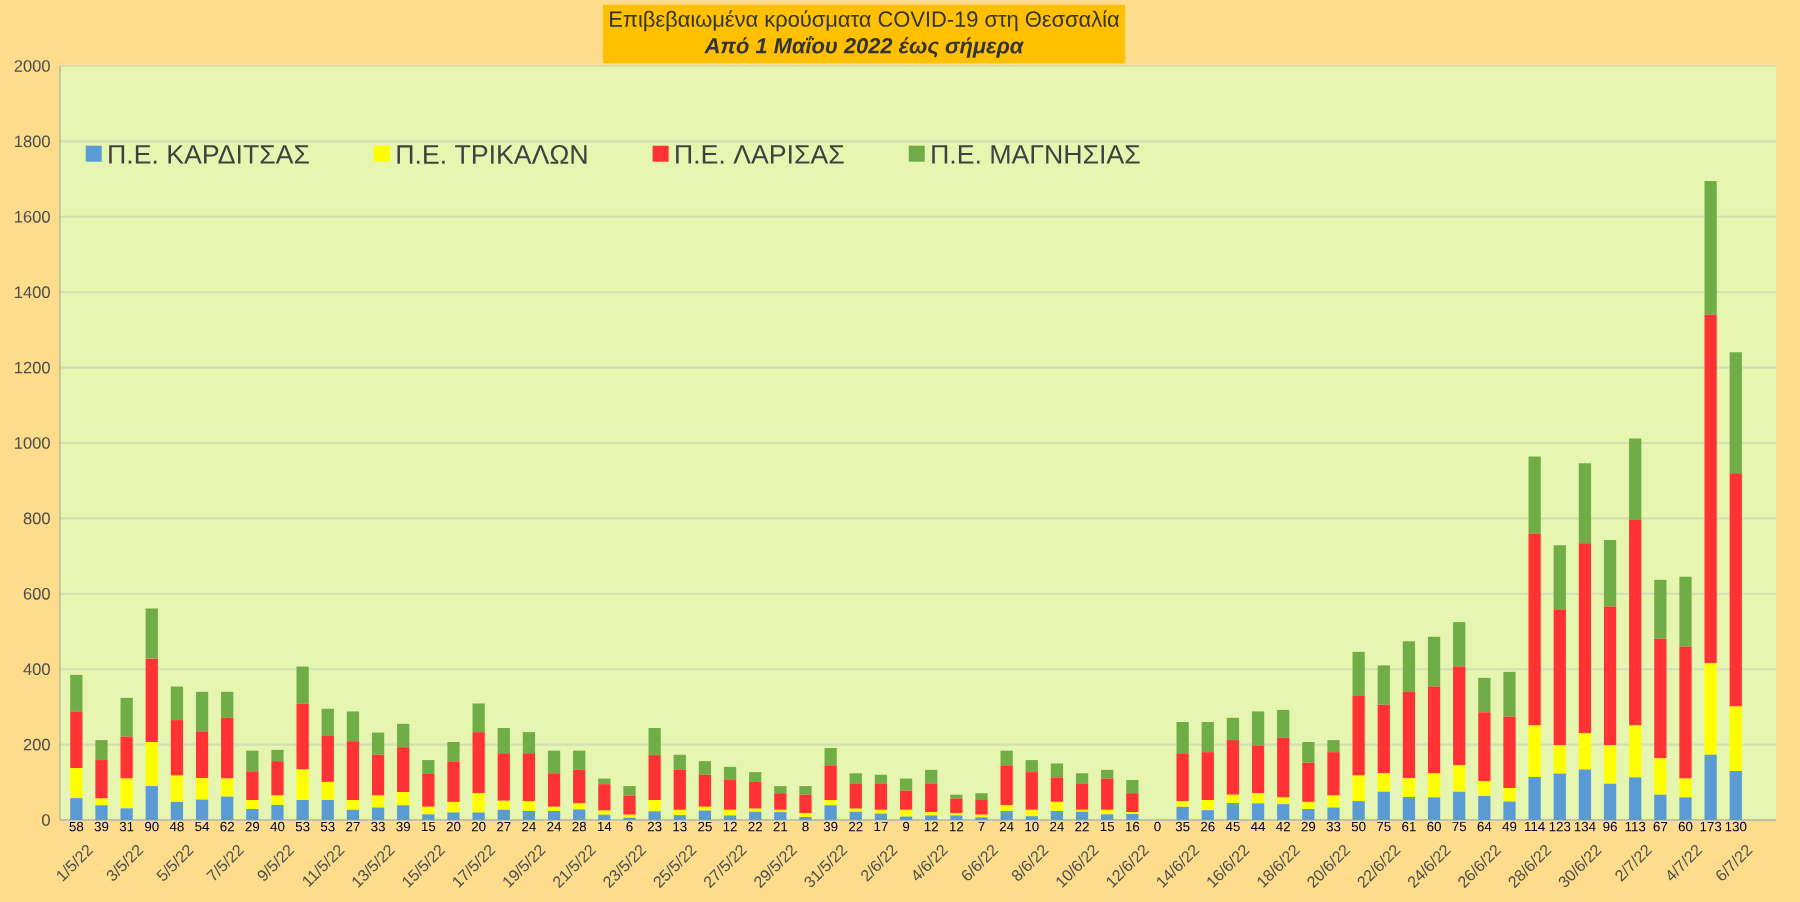 This screenshot has height=902, width=1800. What do you see at coordinates (36, 669) in the screenshot?
I see `y-tick-label: 400` at bounding box center [36, 669].